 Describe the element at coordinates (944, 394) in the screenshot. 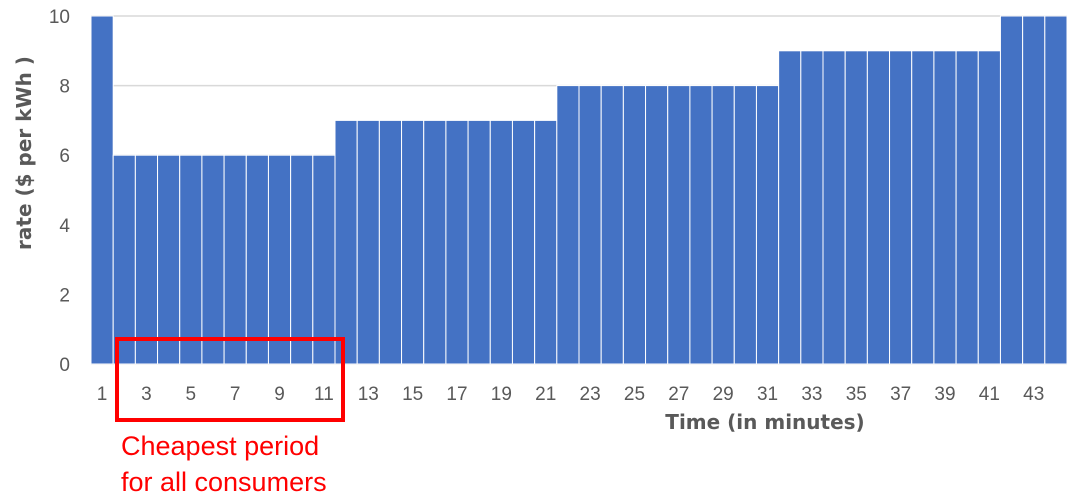

I see `x-tick-label: 39` at that location.